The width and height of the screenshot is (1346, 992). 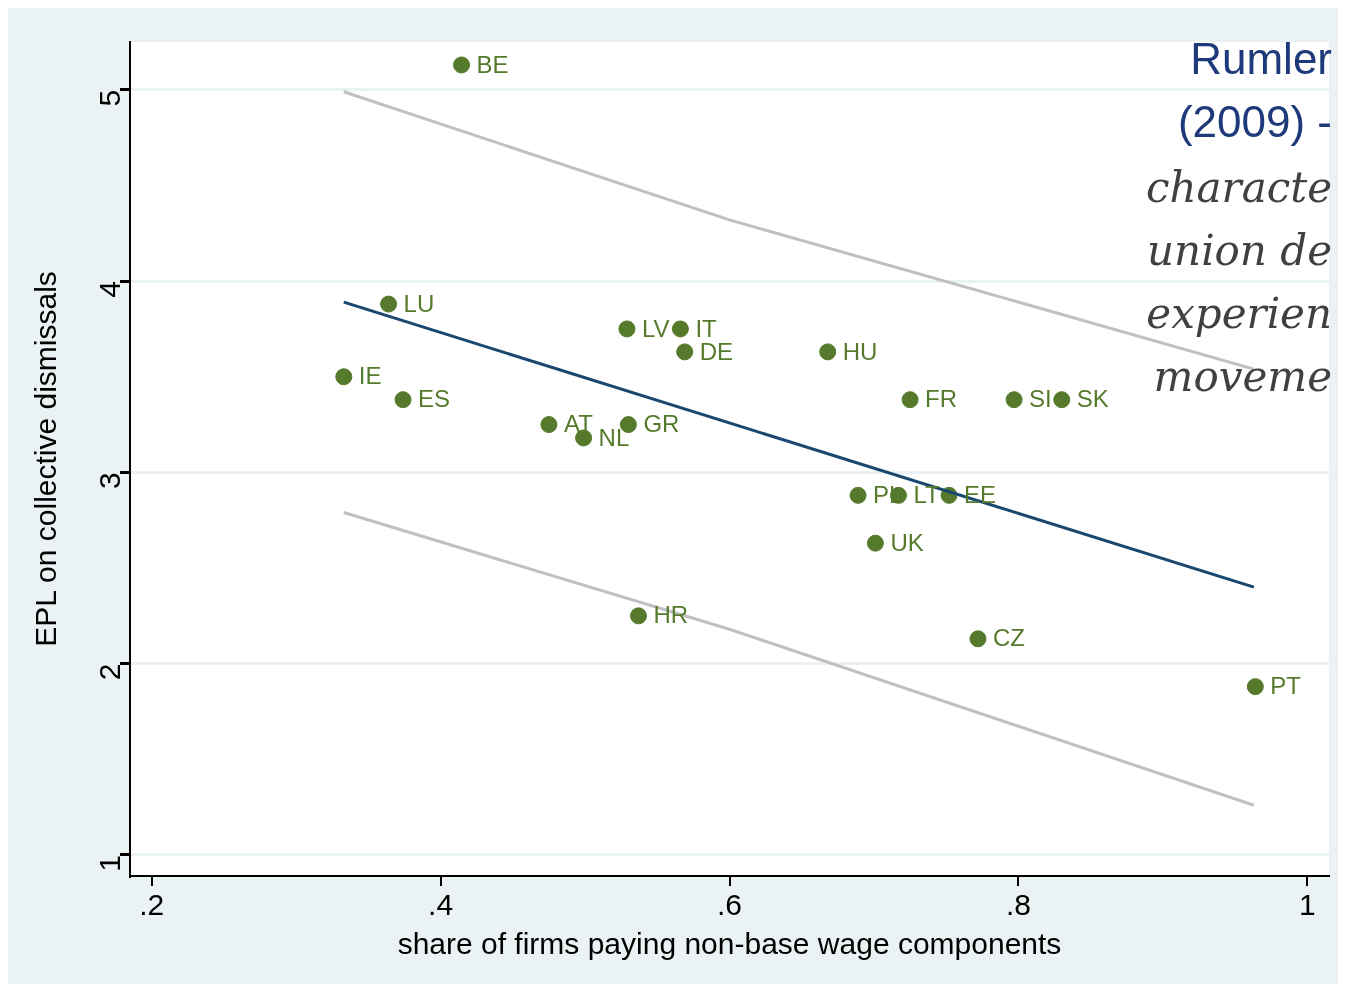 What do you see at coordinates (1239, 187) in the screenshot?
I see `annotation: characte` at bounding box center [1239, 187].